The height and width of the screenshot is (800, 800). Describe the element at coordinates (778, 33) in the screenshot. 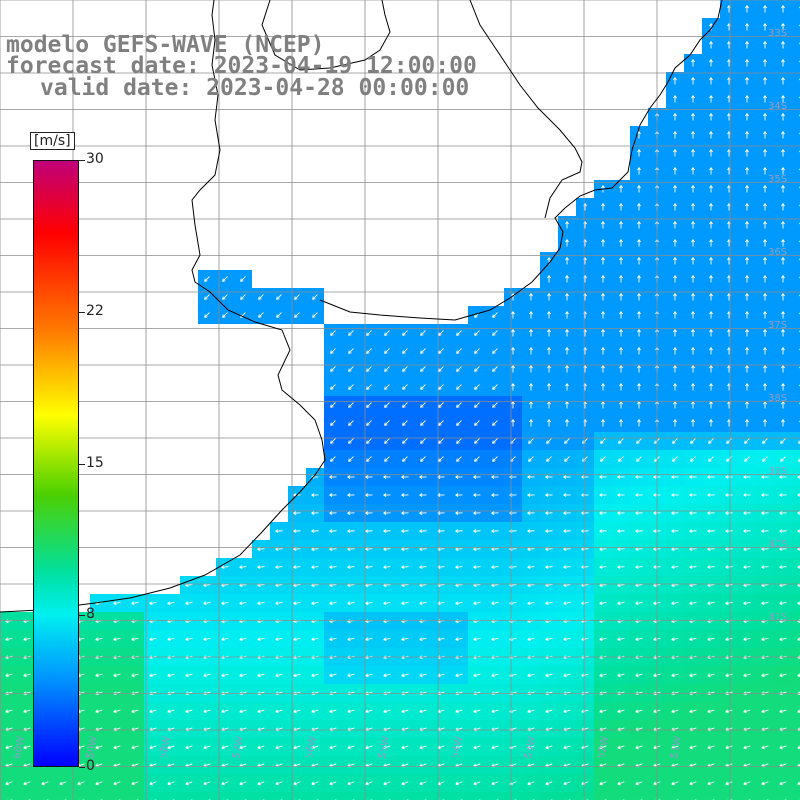

I see `latitude-label: 33S` at that location.